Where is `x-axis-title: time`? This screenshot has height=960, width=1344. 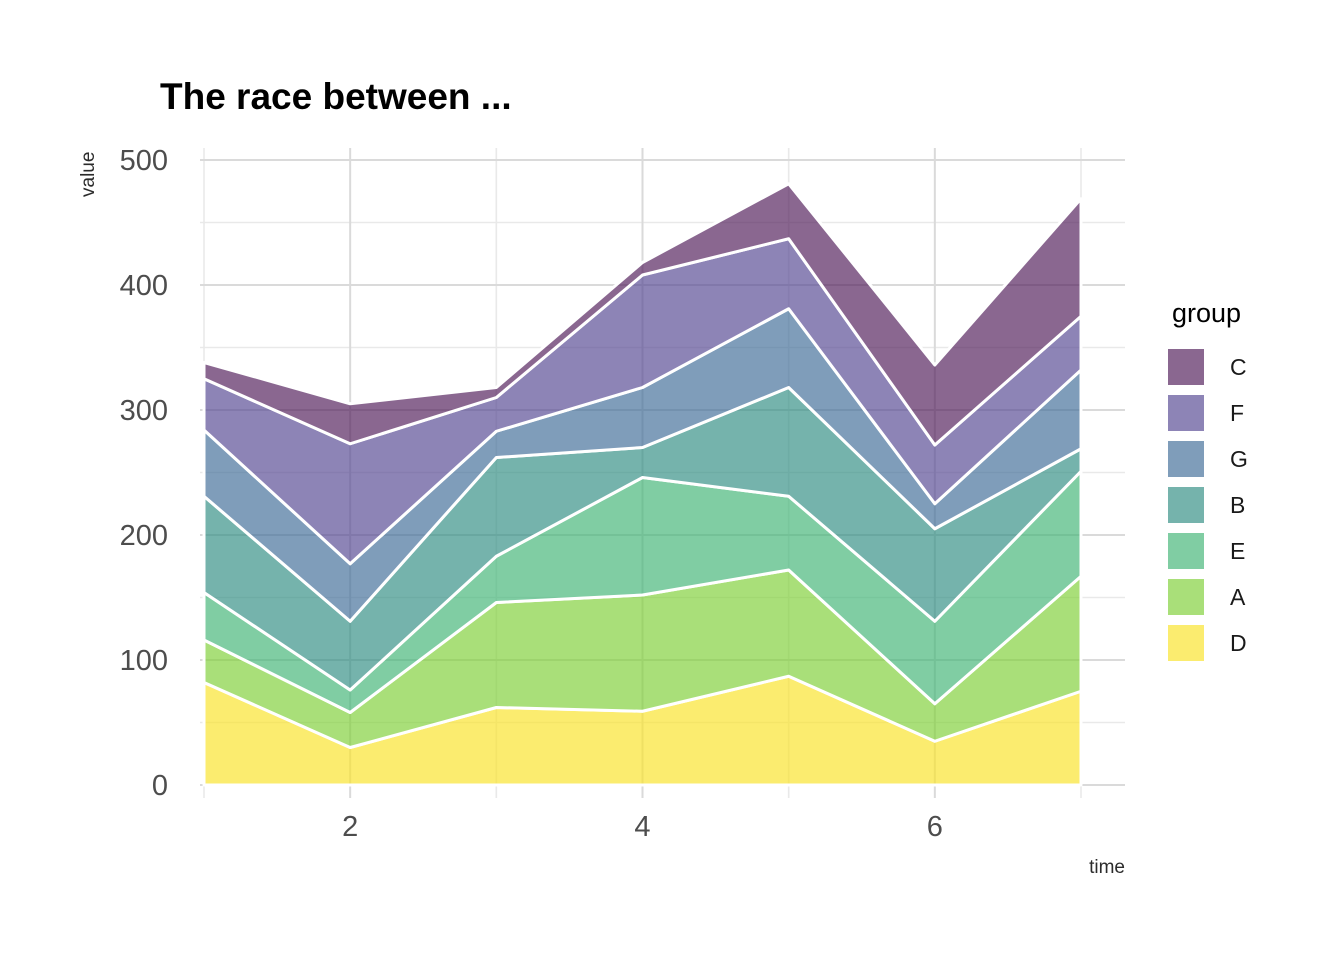
x-axis-title: time is located at coordinates (1107, 867).